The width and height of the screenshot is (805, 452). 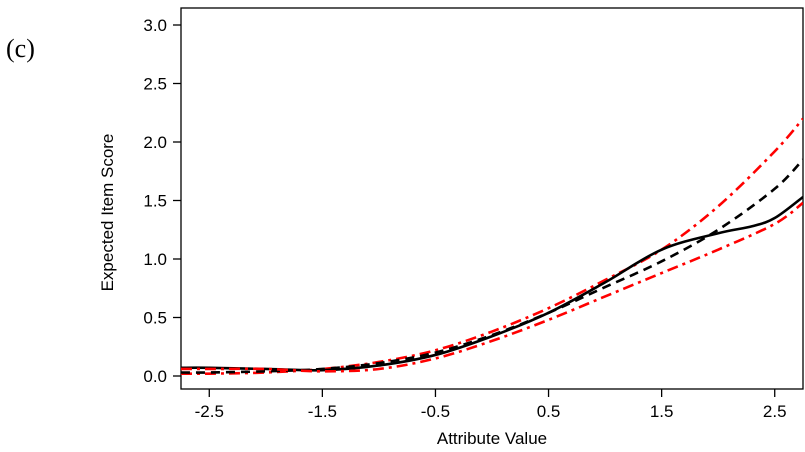 What do you see at coordinates (435, 411) in the screenshot?
I see `x-tick-label: -0.5` at bounding box center [435, 411].